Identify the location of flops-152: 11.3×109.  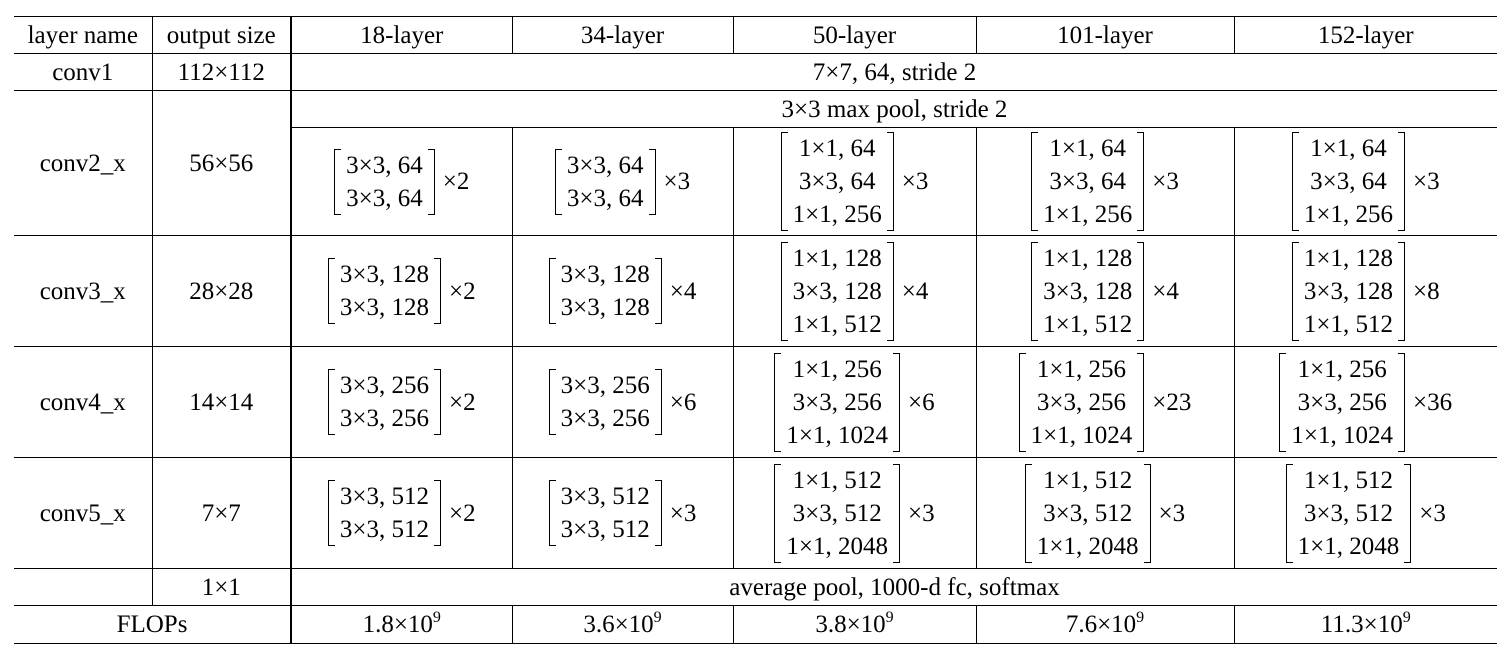
(1365, 624).